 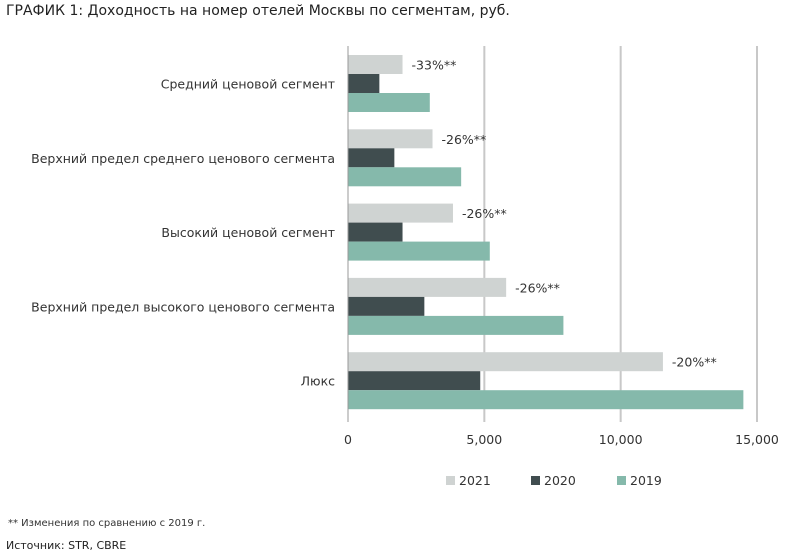 What do you see at coordinates (475, 480) in the screenshot?
I see `legend-label: 2021` at bounding box center [475, 480].